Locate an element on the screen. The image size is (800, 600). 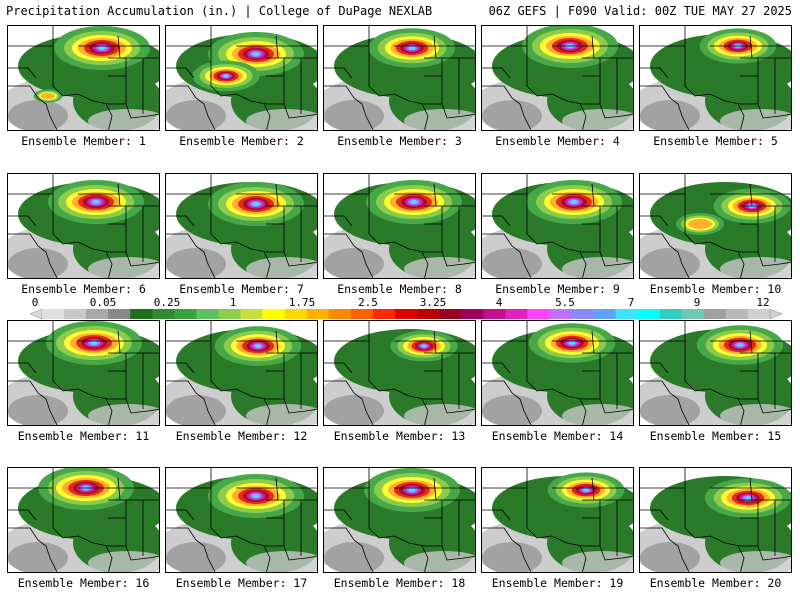
ensemble-member-caption: Ensemble Member: 8 is located at coordinates (399, 289).